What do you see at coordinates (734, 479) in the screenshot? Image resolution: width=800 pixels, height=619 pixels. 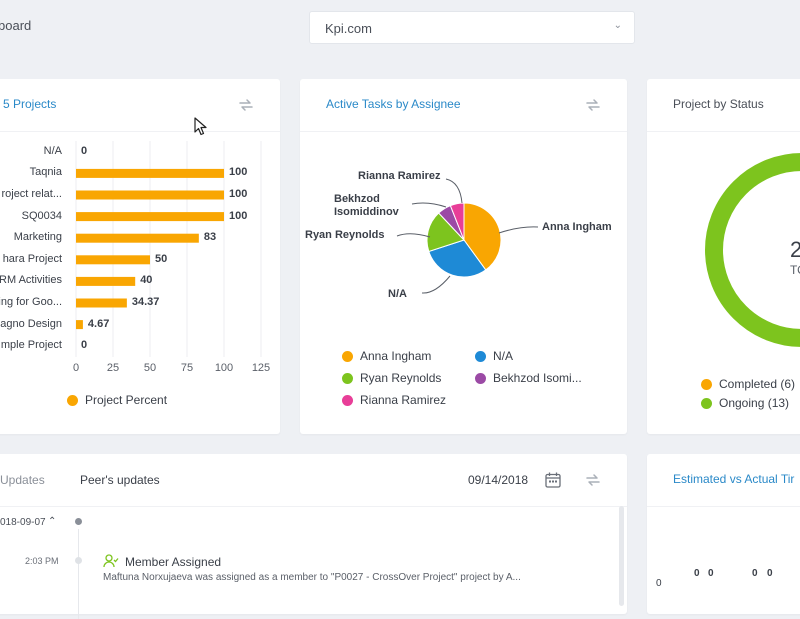 I see `card-title: Estimated vs Actual Tir` at bounding box center [734, 479].